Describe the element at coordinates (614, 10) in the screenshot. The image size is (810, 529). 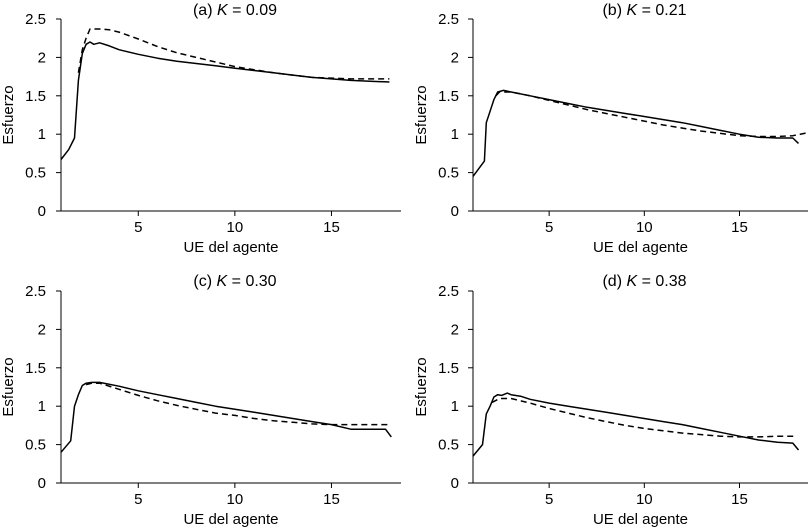
I see `chart-title-prefix: (b)` at that location.